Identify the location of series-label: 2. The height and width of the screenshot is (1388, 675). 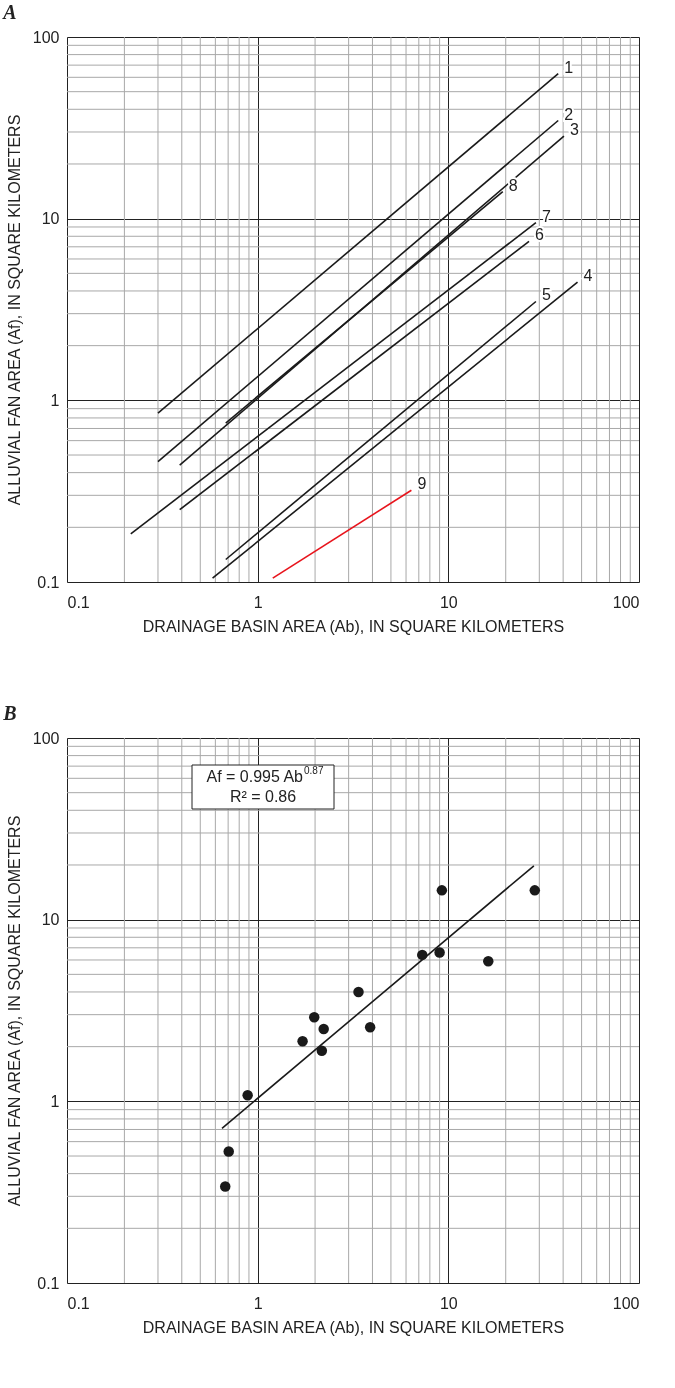
(569, 114).